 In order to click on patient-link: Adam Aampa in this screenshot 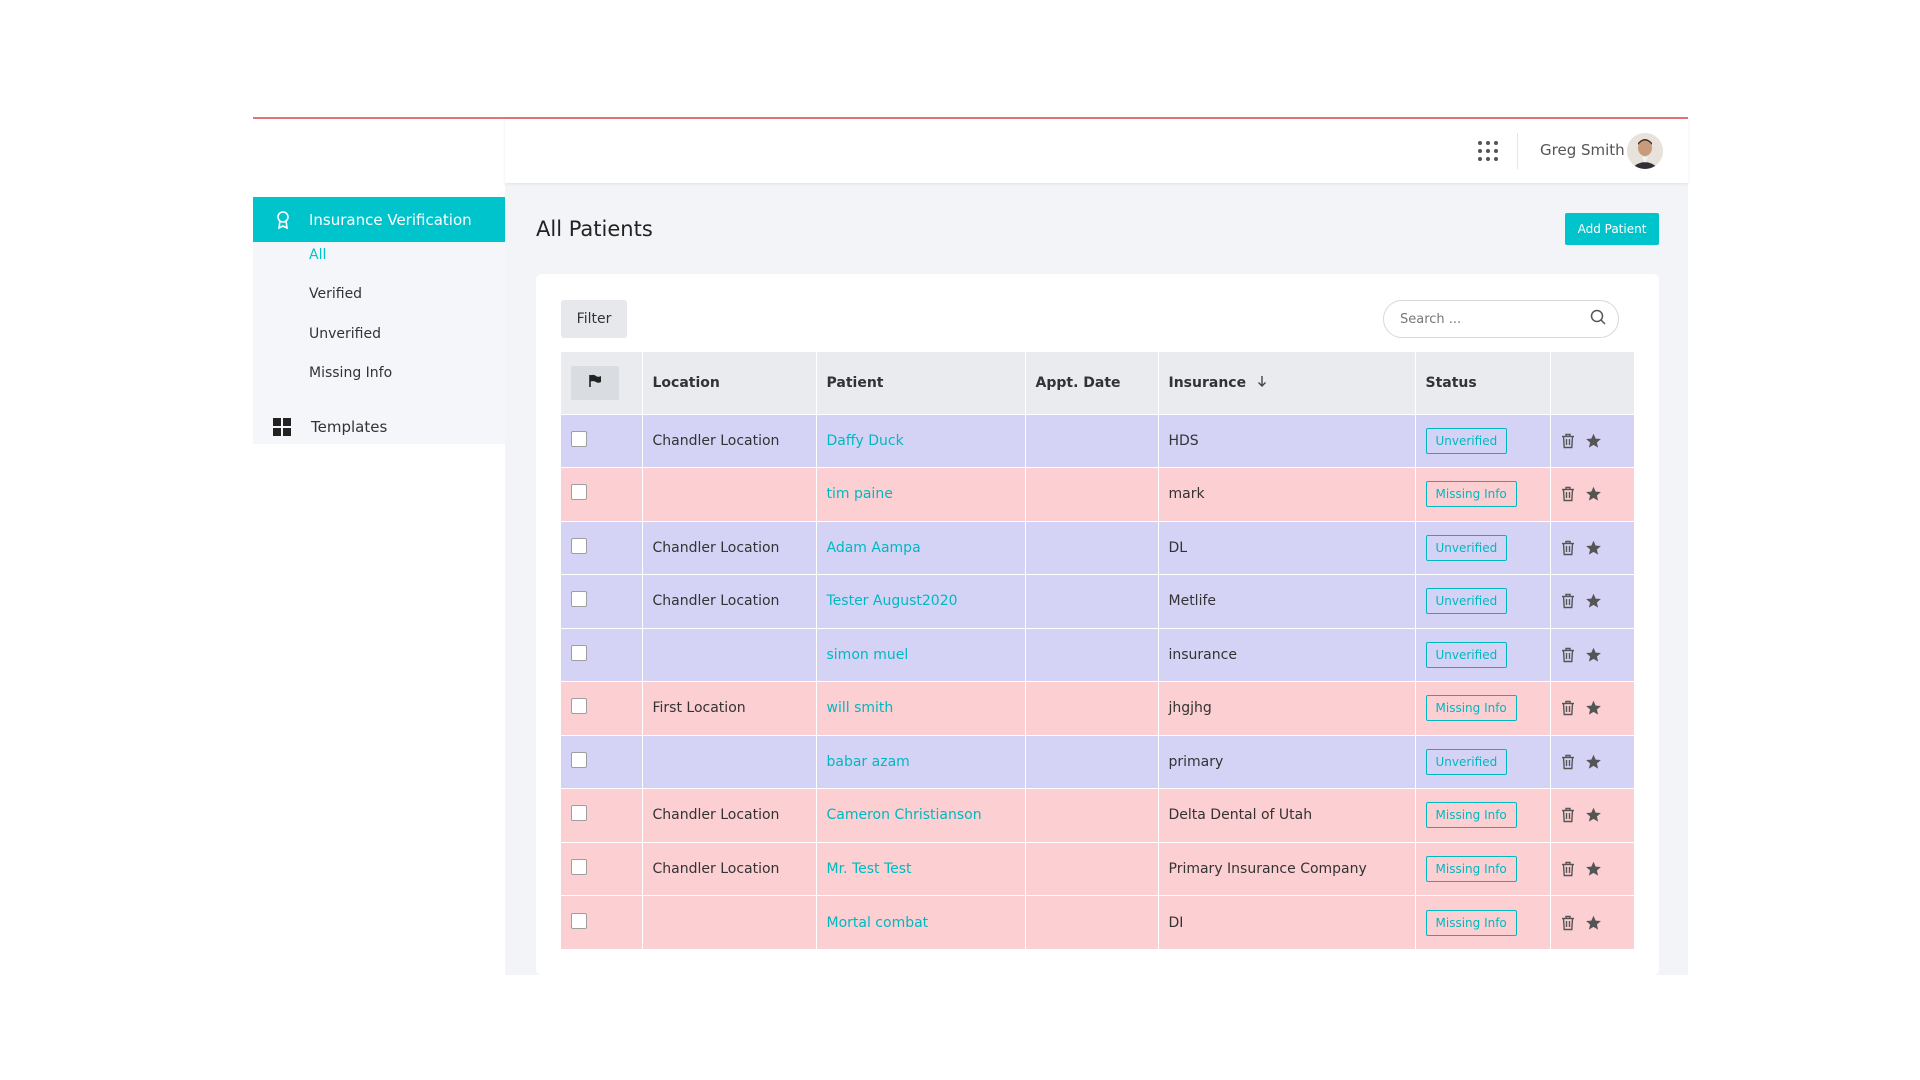, I will do `click(873, 547)`.